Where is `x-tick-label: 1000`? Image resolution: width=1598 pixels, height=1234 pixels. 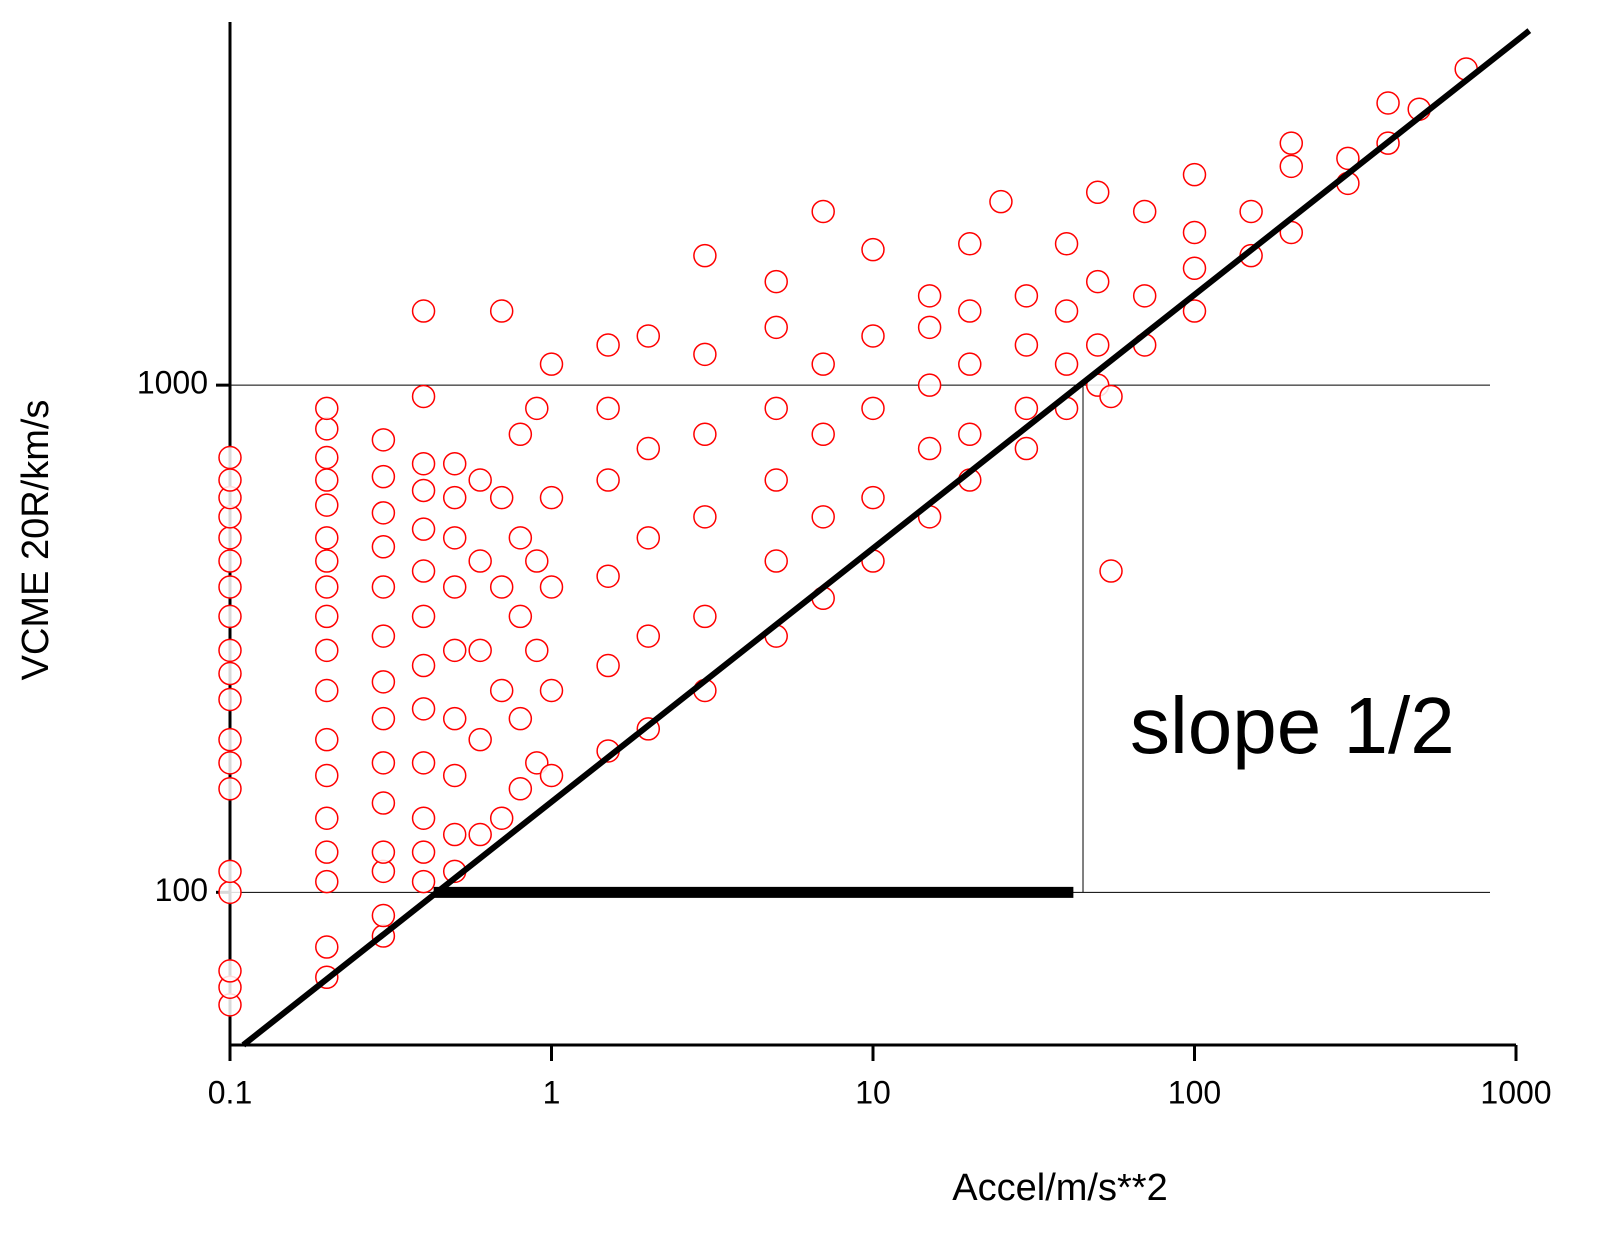 x-tick-label: 1000 is located at coordinates (1515, 1092).